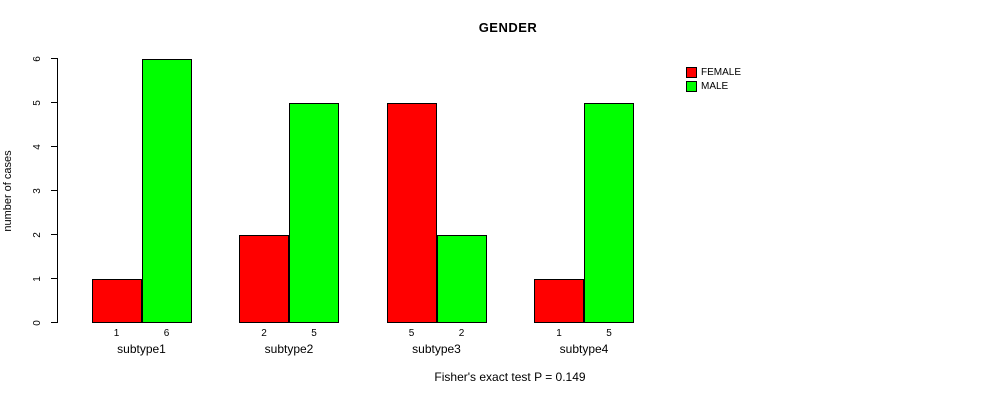 The width and height of the screenshot is (990, 400). I want to click on bar-female-subtype3, so click(411, 212).